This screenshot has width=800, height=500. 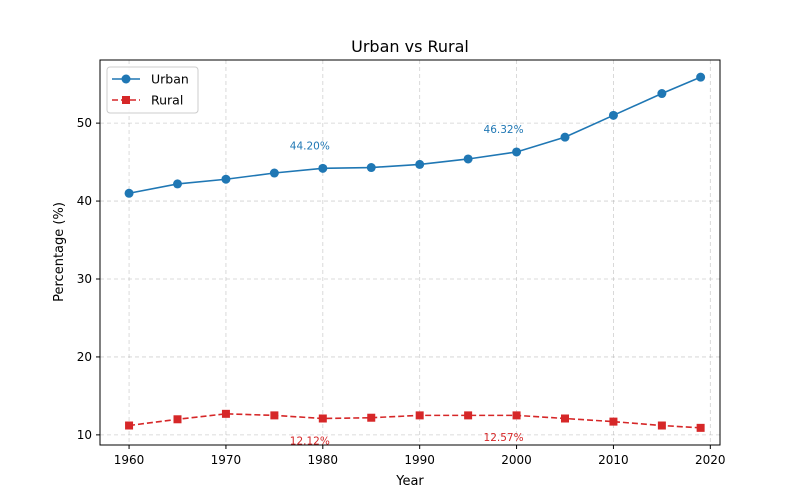 What do you see at coordinates (504, 438) in the screenshot?
I see `annotation-label: 12.57%` at bounding box center [504, 438].